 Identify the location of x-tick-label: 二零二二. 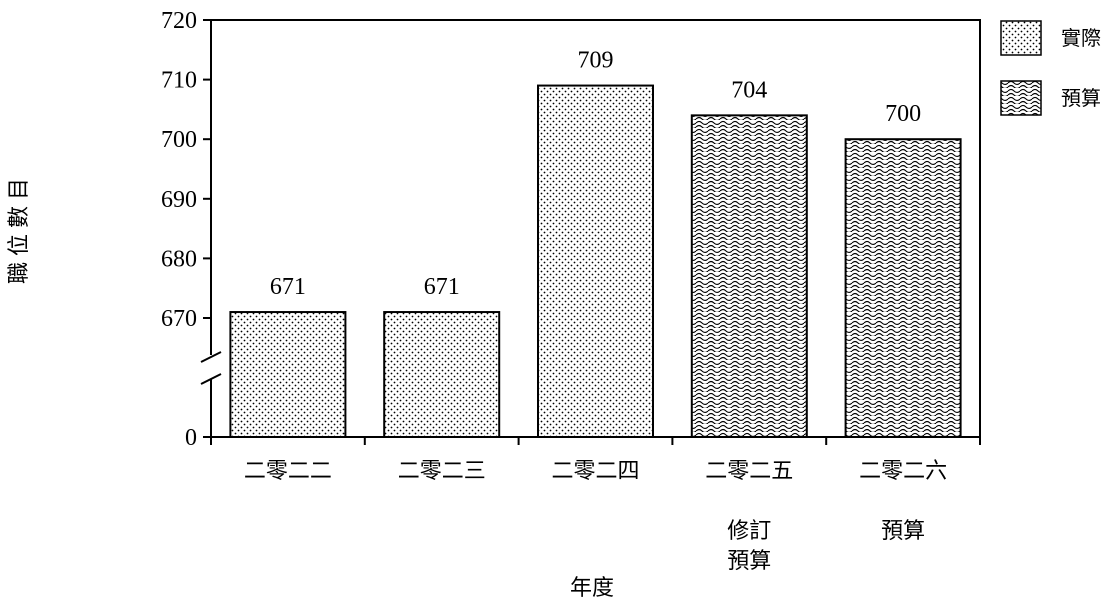
(288, 471).